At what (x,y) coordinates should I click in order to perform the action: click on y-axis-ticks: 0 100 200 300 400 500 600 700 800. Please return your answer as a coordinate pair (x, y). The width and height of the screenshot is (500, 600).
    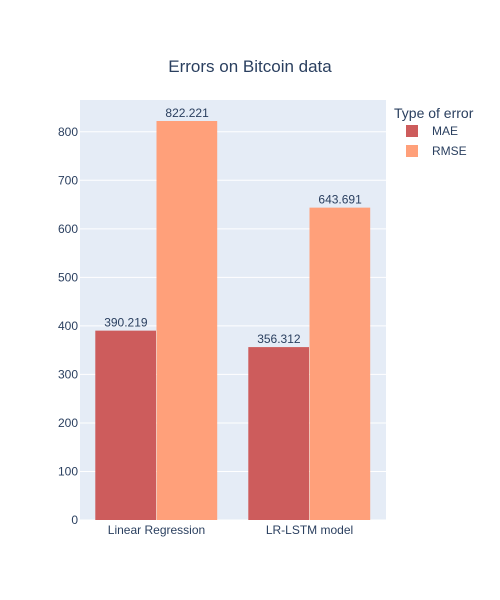
    Looking at the image, I should click on (68, 326).